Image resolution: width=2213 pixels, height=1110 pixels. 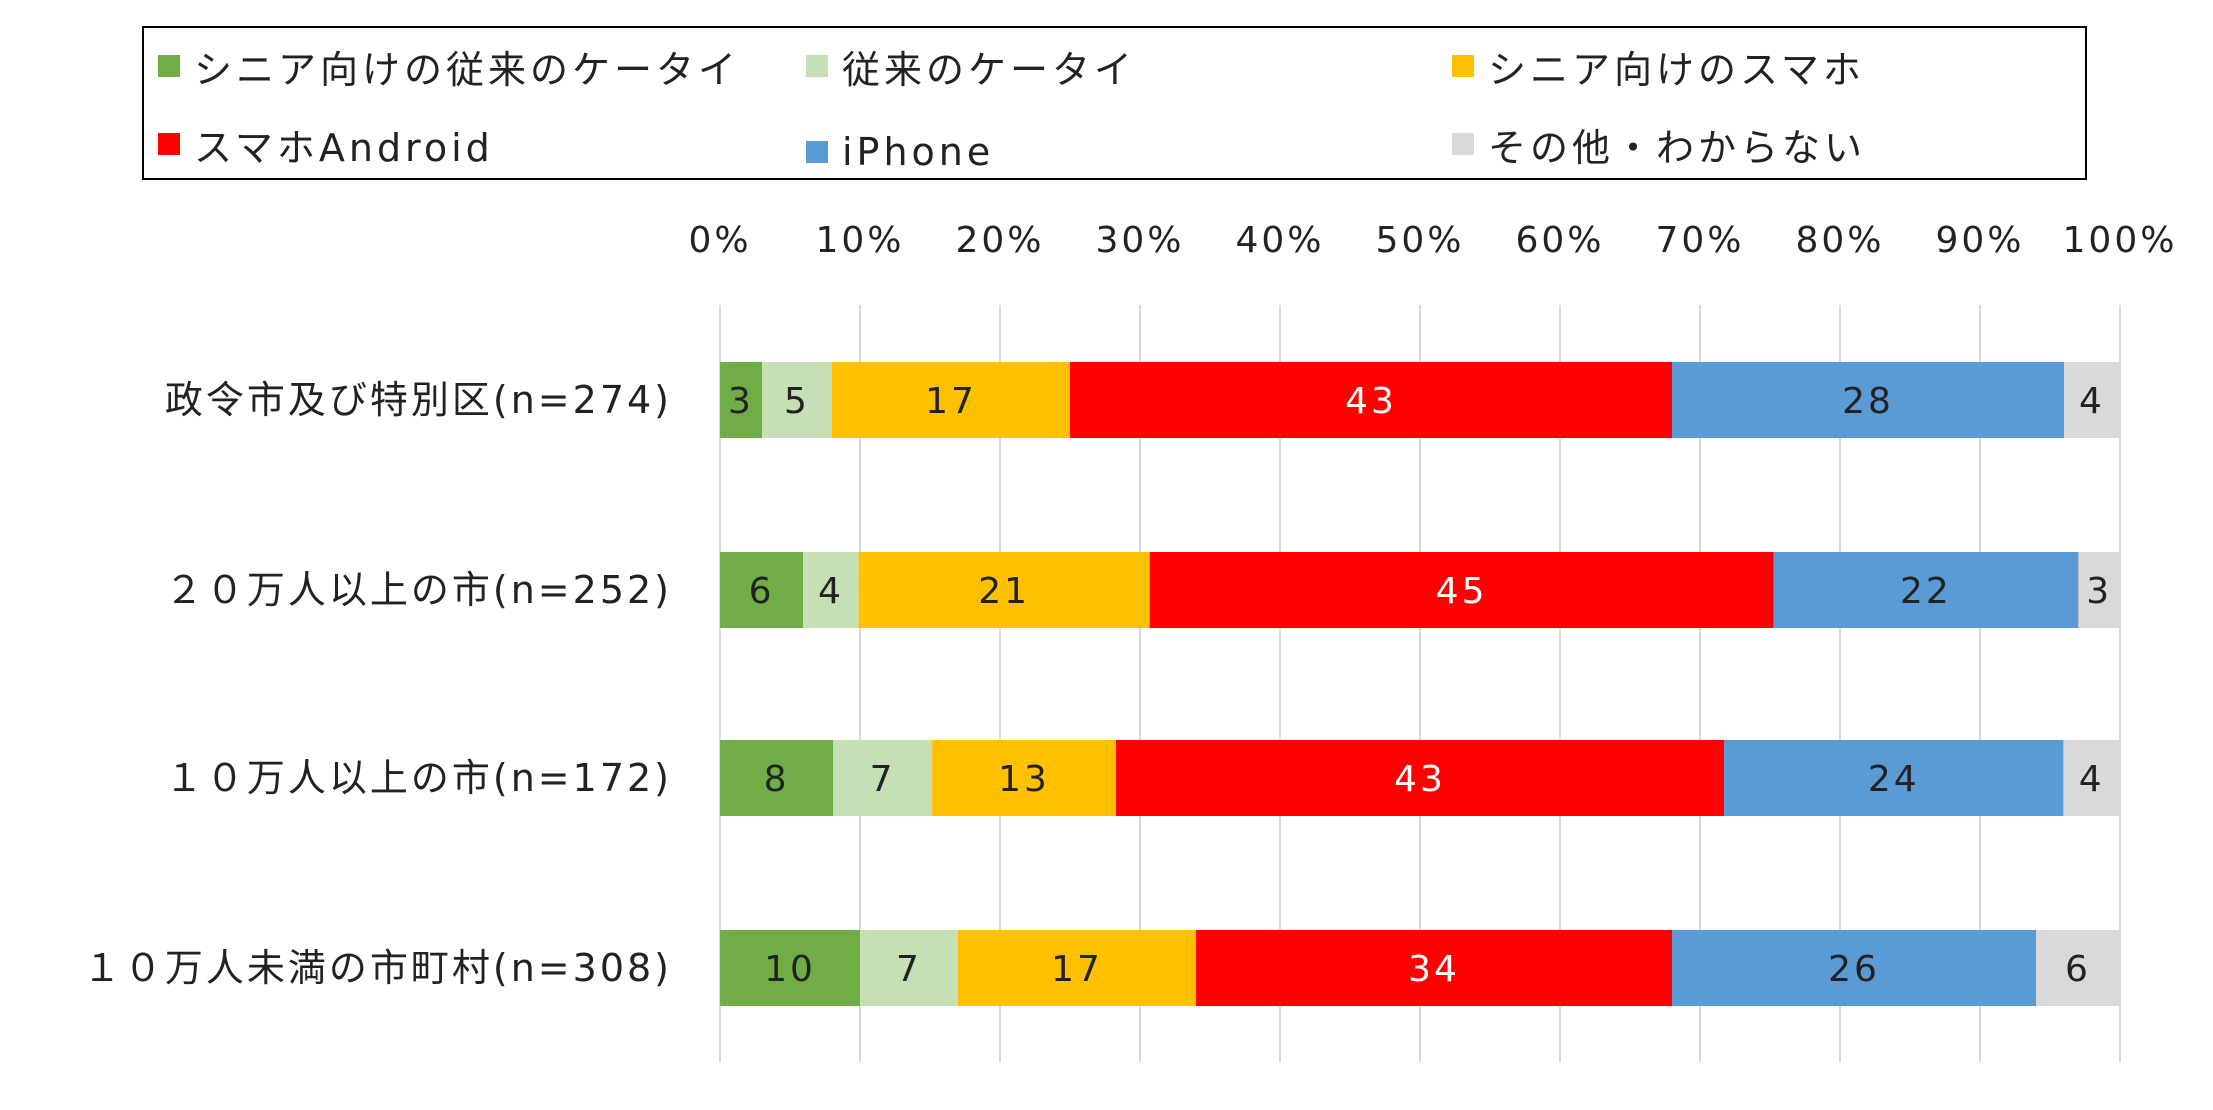 I want to click on legend-label-feature-phone: 従来のケータイ, so click(x=989, y=69).